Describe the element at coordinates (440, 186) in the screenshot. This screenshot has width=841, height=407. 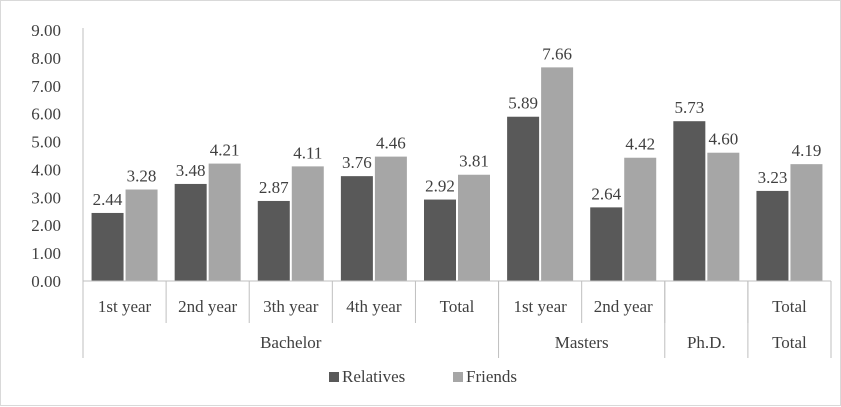
I see `data-label-relatives-4: 2.92` at that location.